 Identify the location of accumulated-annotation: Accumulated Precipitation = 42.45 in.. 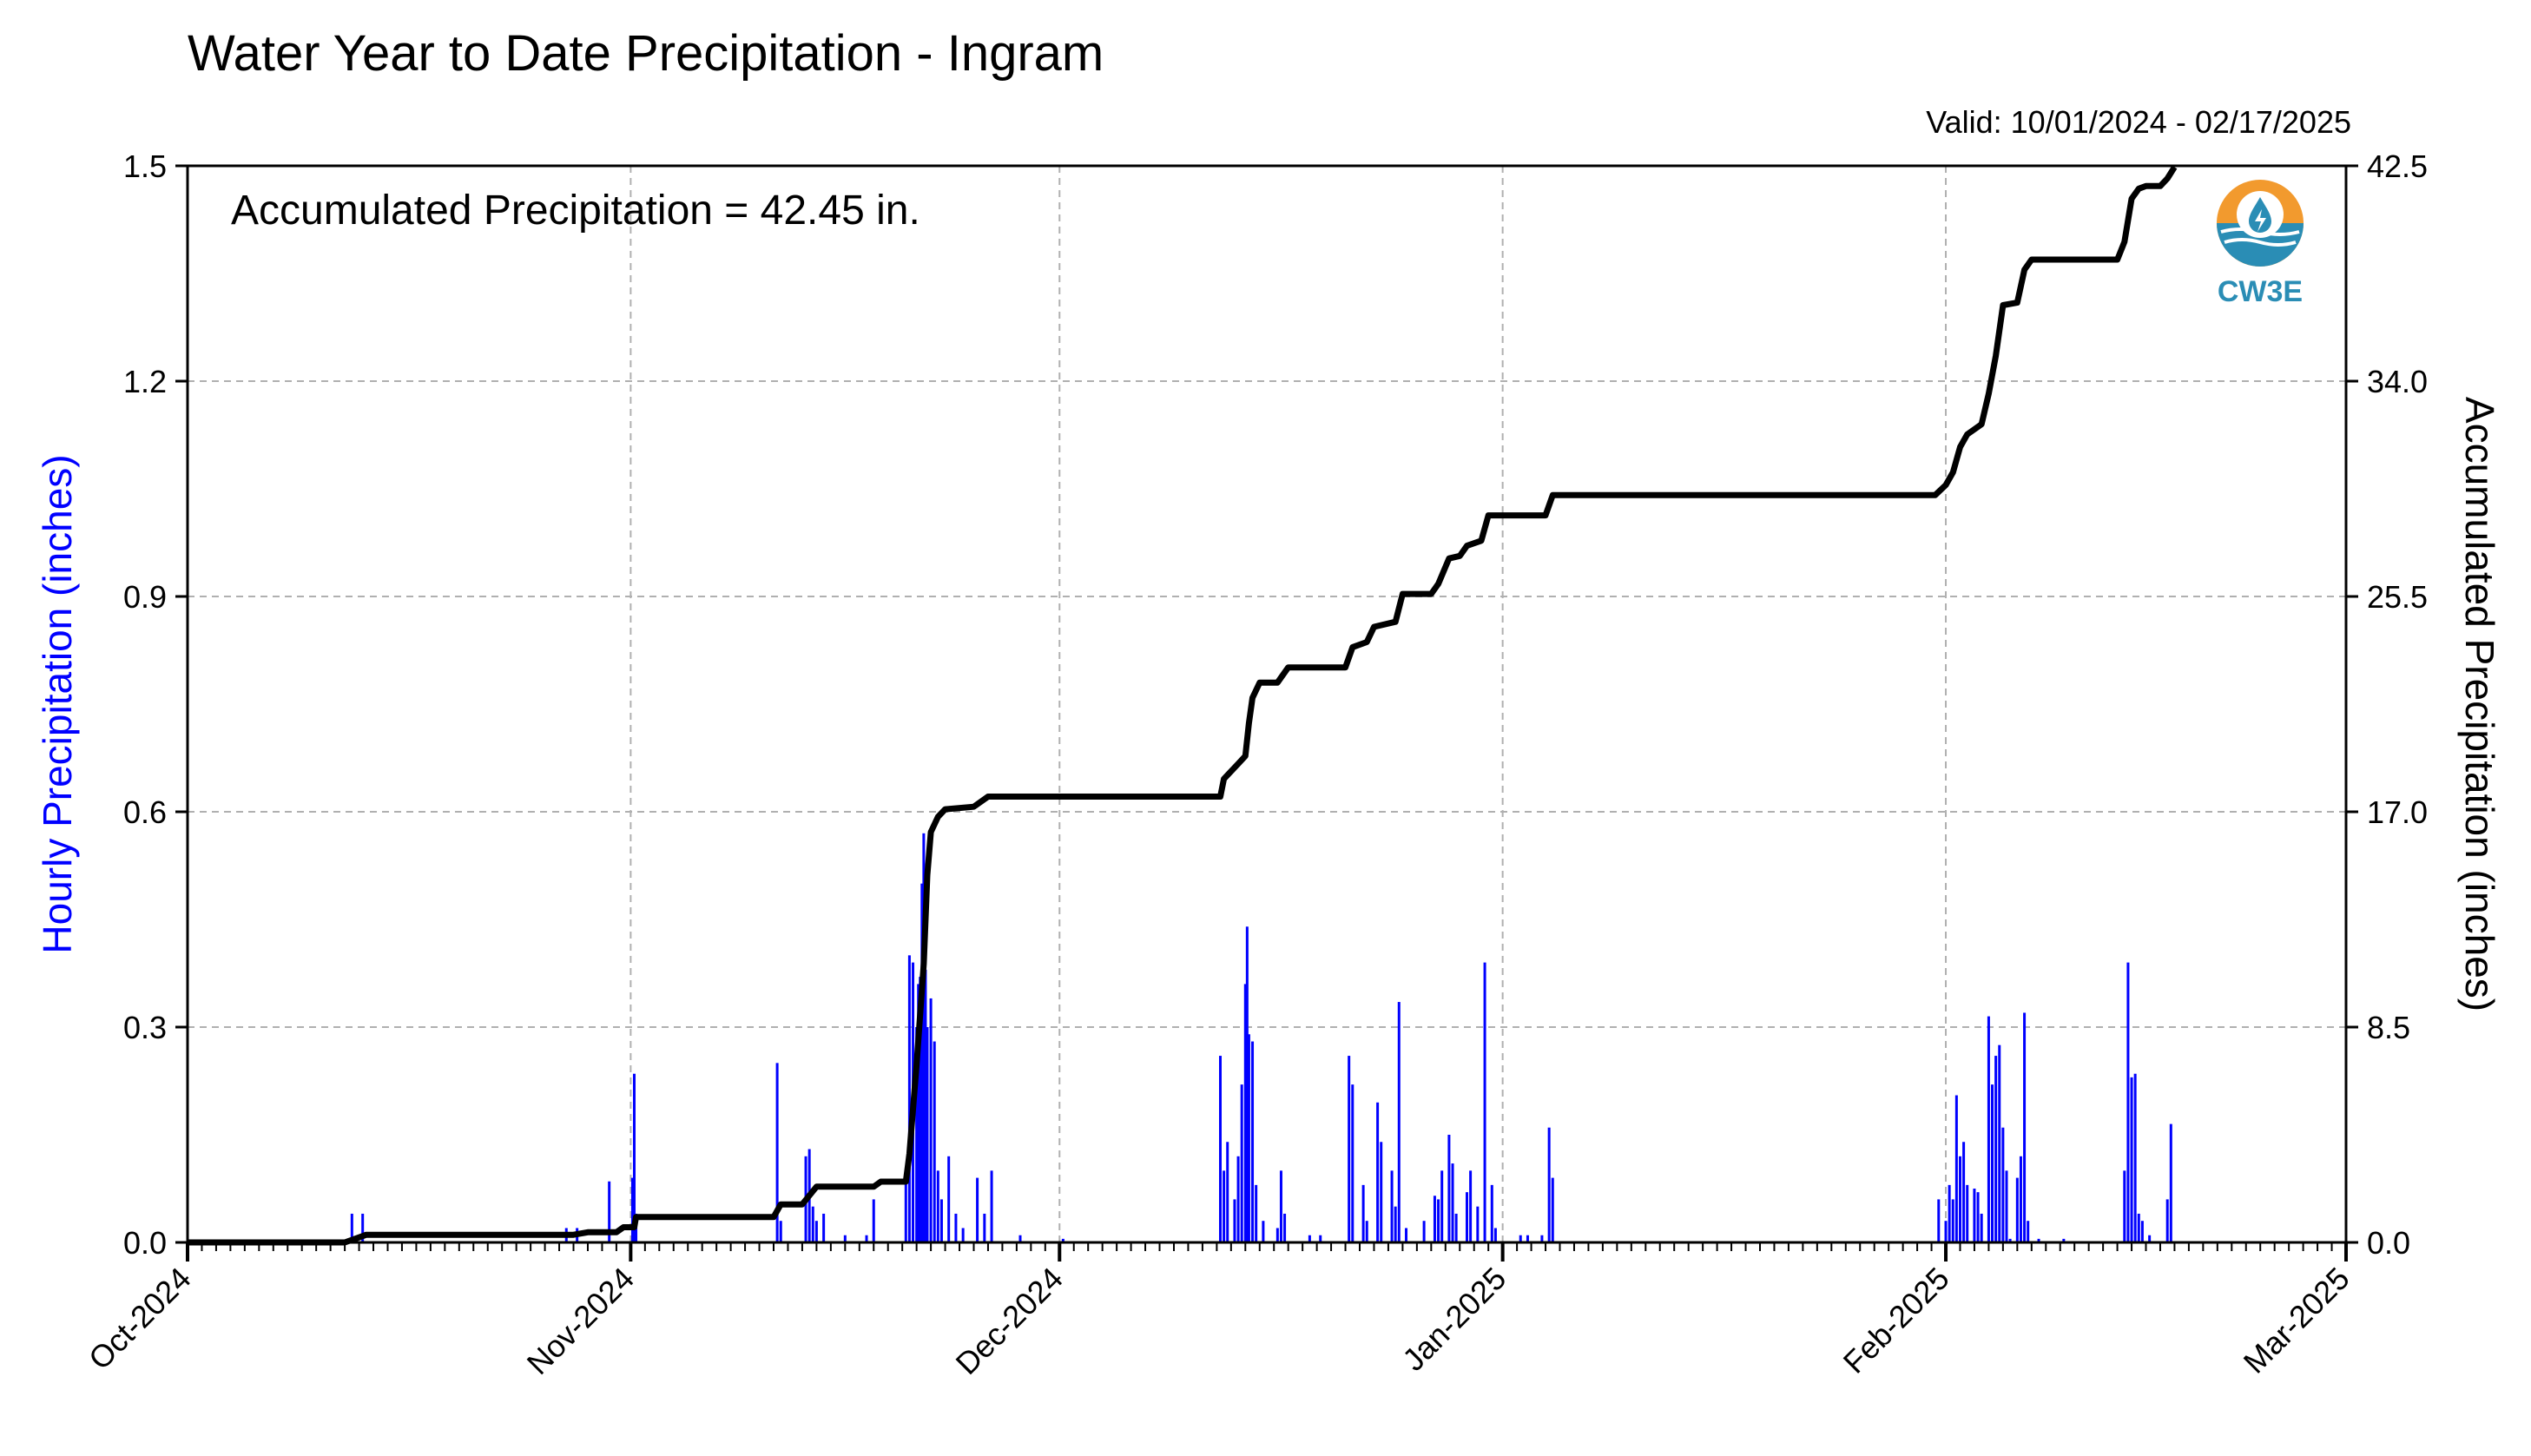
(575, 211).